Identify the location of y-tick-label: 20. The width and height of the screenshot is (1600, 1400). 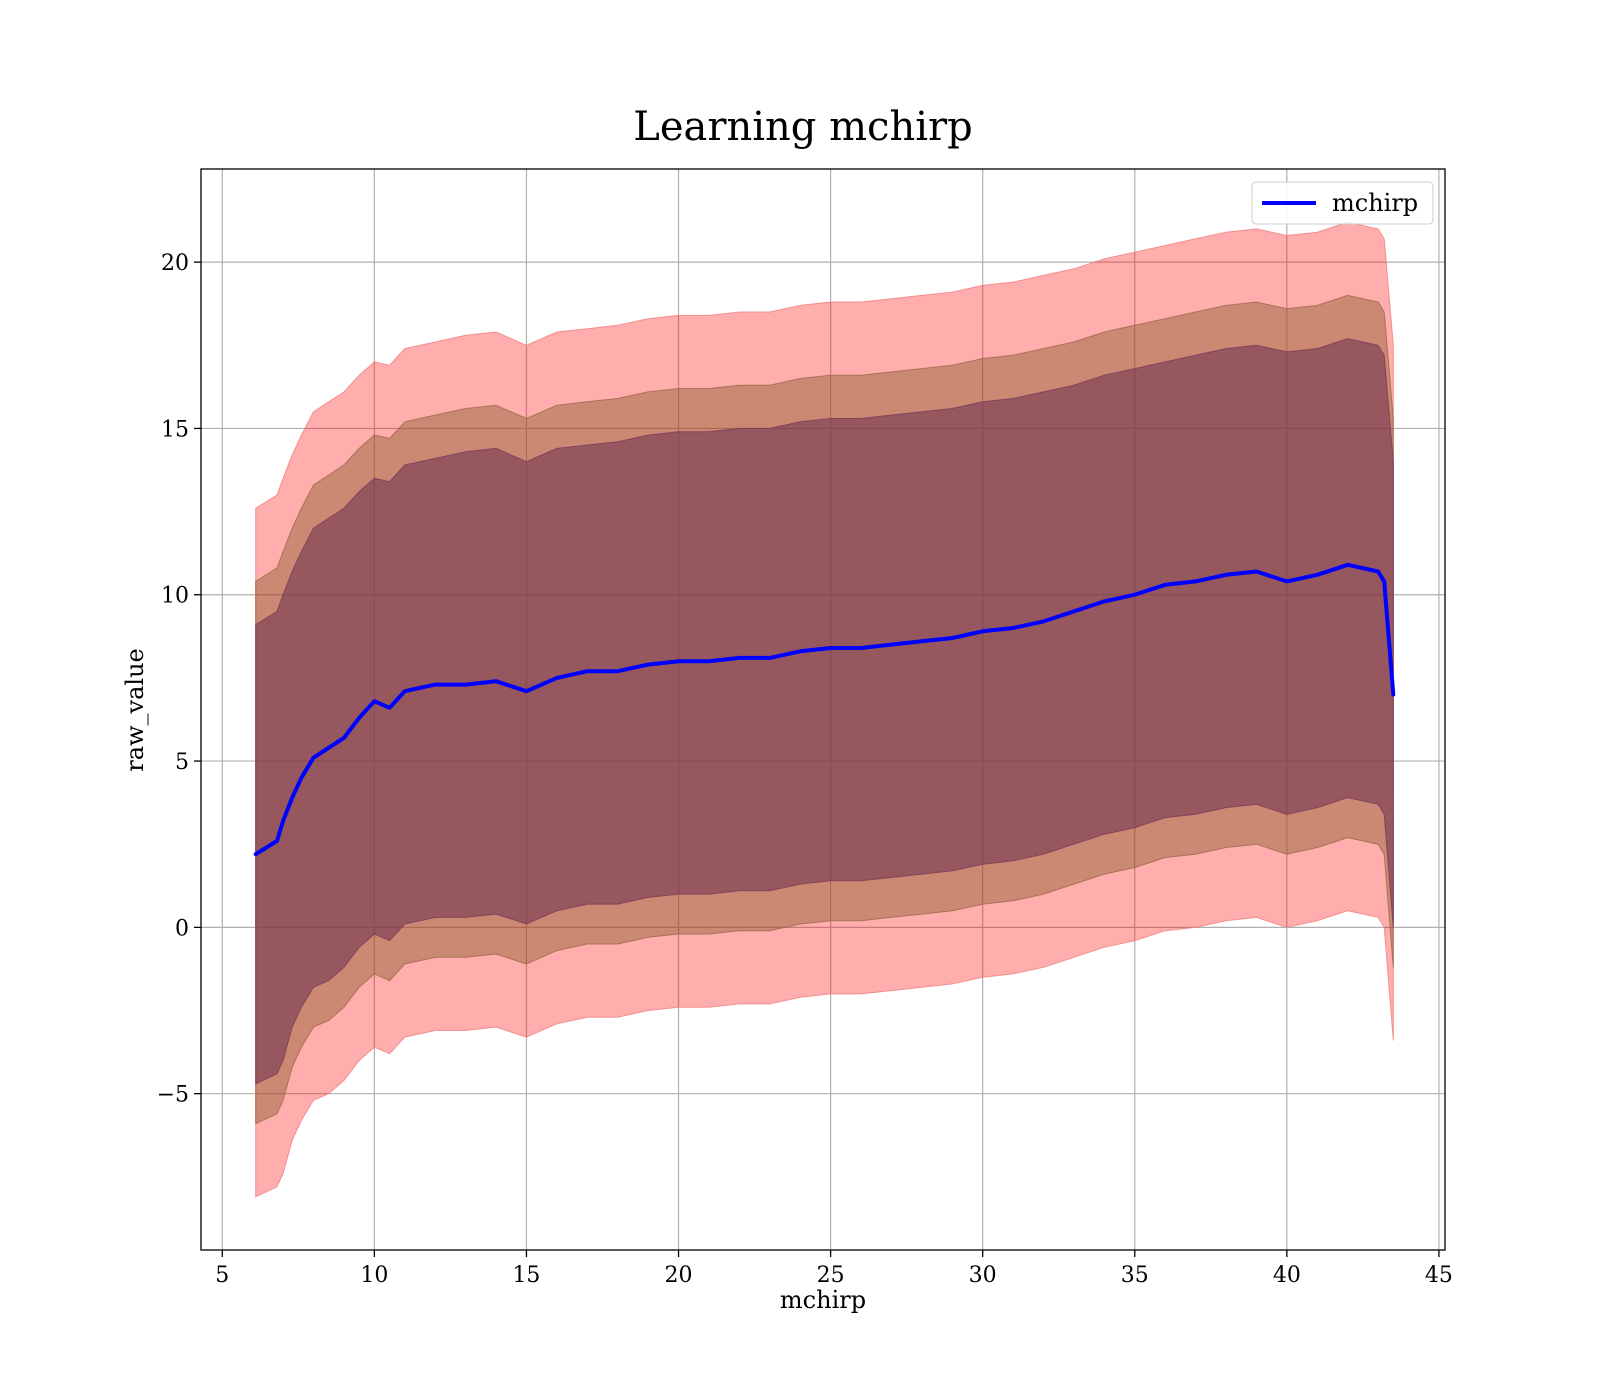
(175, 263).